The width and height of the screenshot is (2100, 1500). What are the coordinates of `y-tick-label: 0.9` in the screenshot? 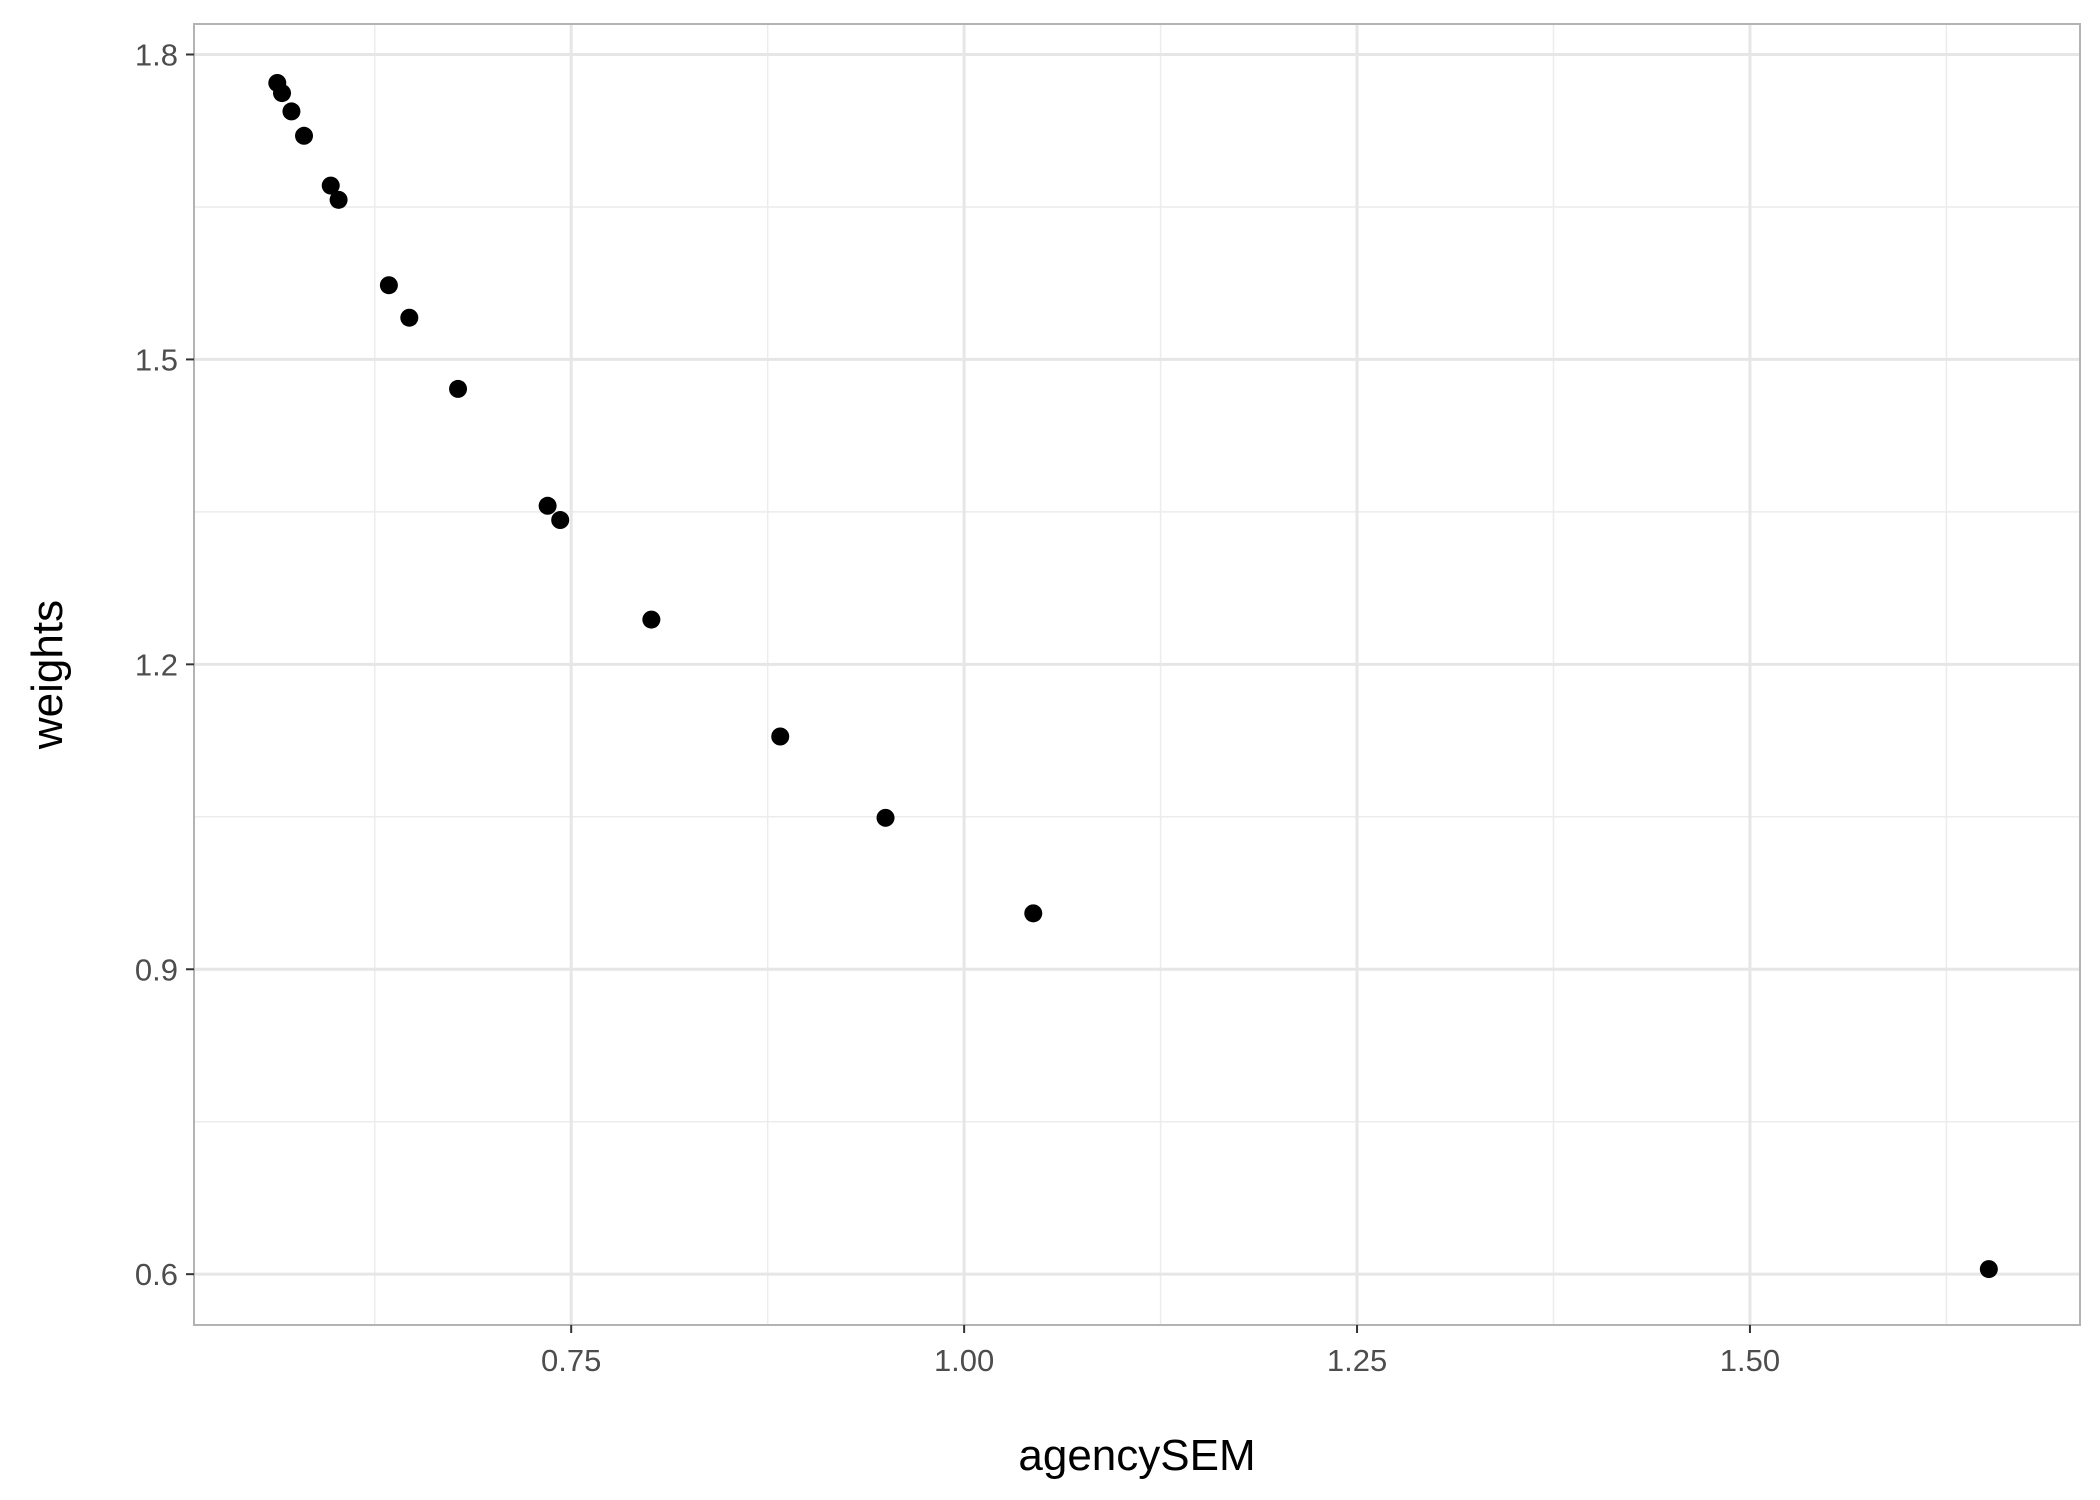 It's located at (156, 969).